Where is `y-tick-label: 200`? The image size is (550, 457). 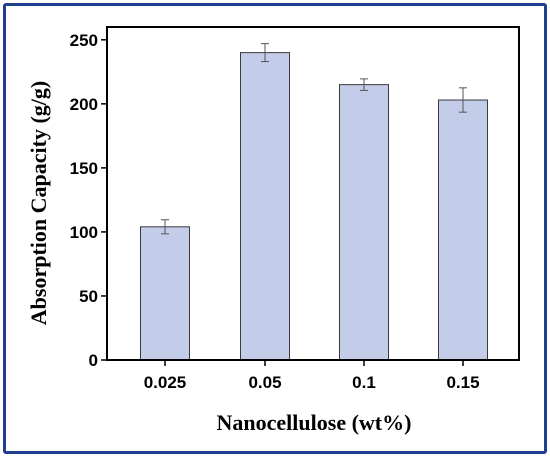
y-tick-label: 200 is located at coordinates (84, 104).